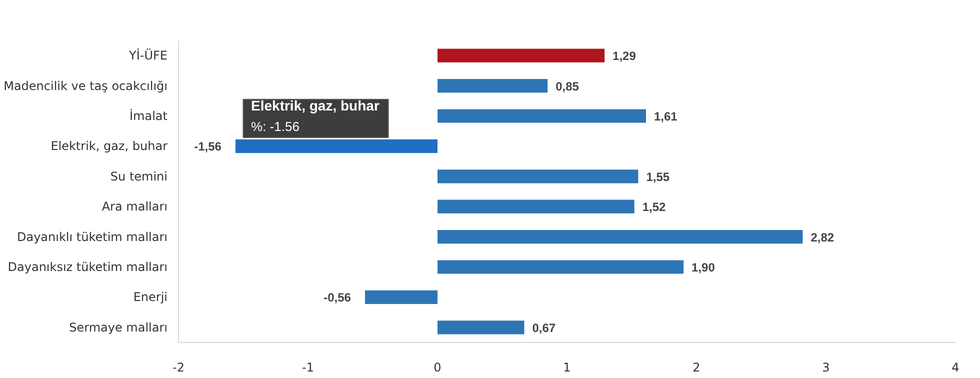  I want to click on data-label: 2,82, so click(822, 237).